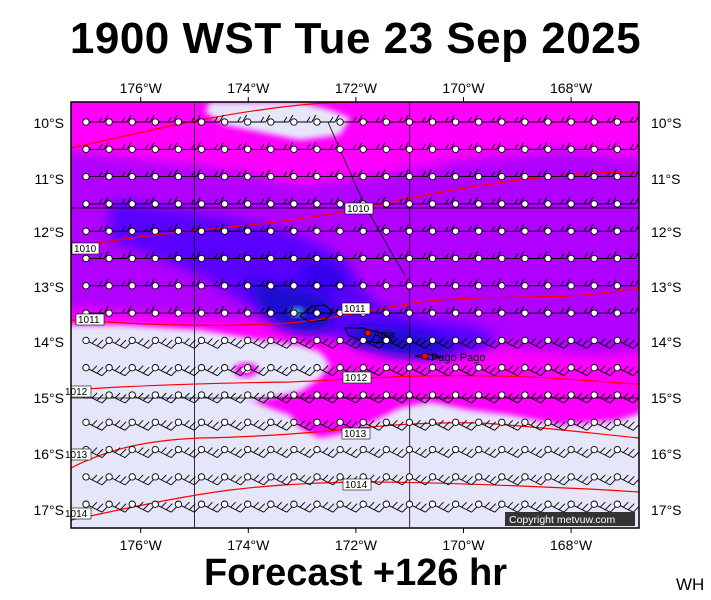  Describe the element at coordinates (48, 316) in the screenshot. I see `lat-labels-left: 10°S 11°S 12°S 13°S 14°S 15°S 16°S 17°S` at that location.